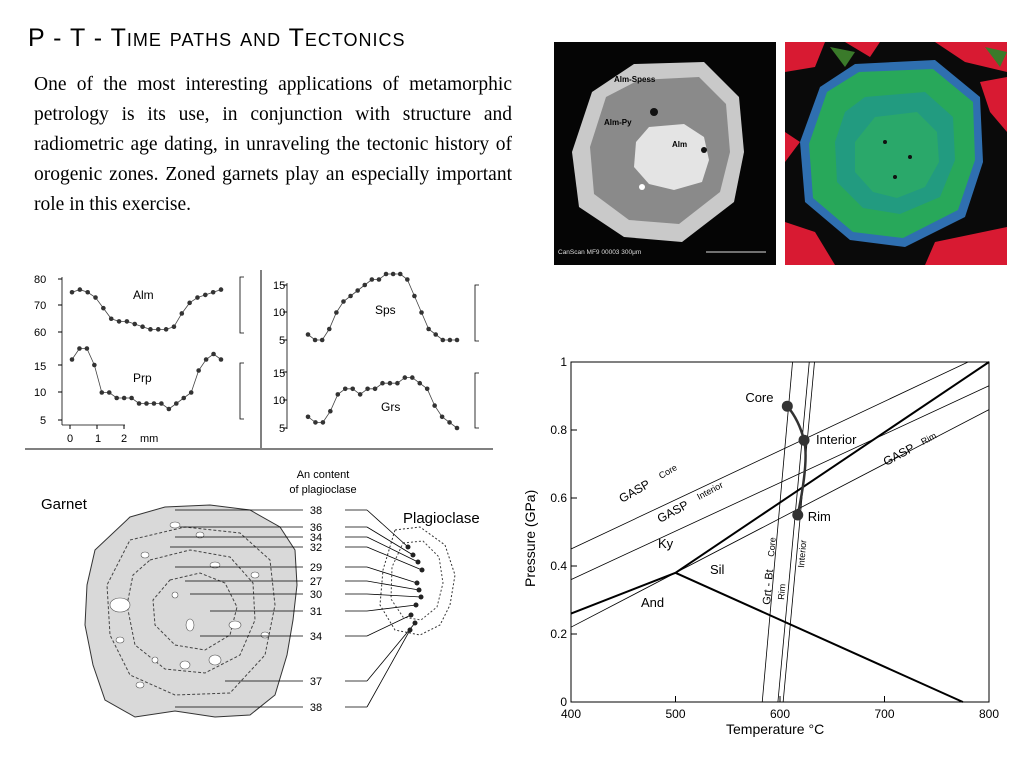  I want to click on x-tick-label: 800, so click(989, 714).